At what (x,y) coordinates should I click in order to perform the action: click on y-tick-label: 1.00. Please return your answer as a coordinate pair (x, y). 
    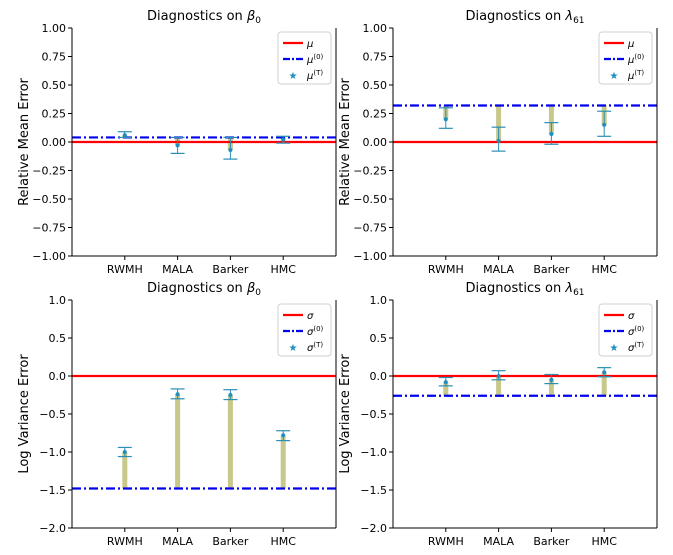
    Looking at the image, I should click on (54, 28).